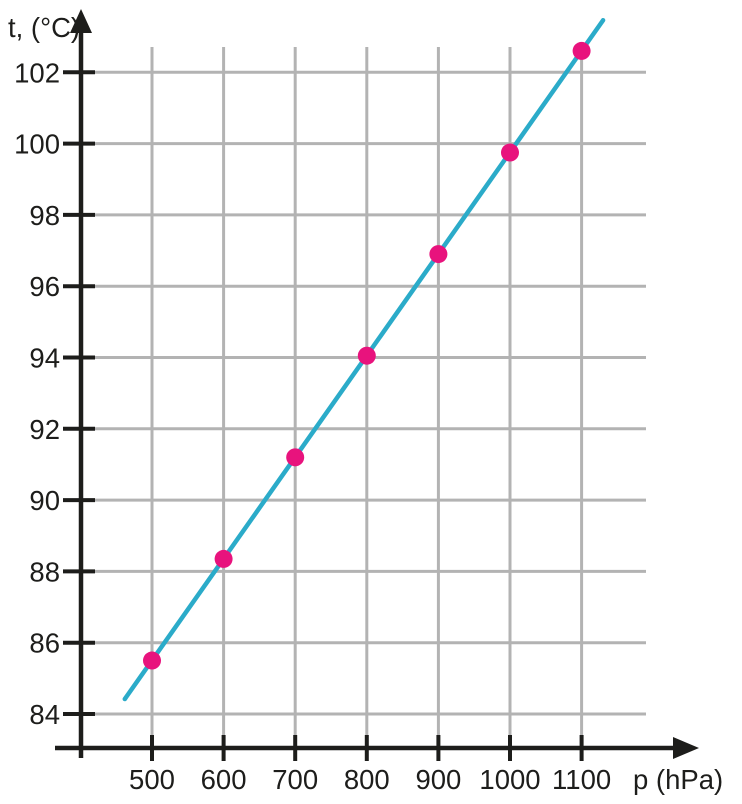  I want to click on x-tick-label: 700, so click(295, 779).